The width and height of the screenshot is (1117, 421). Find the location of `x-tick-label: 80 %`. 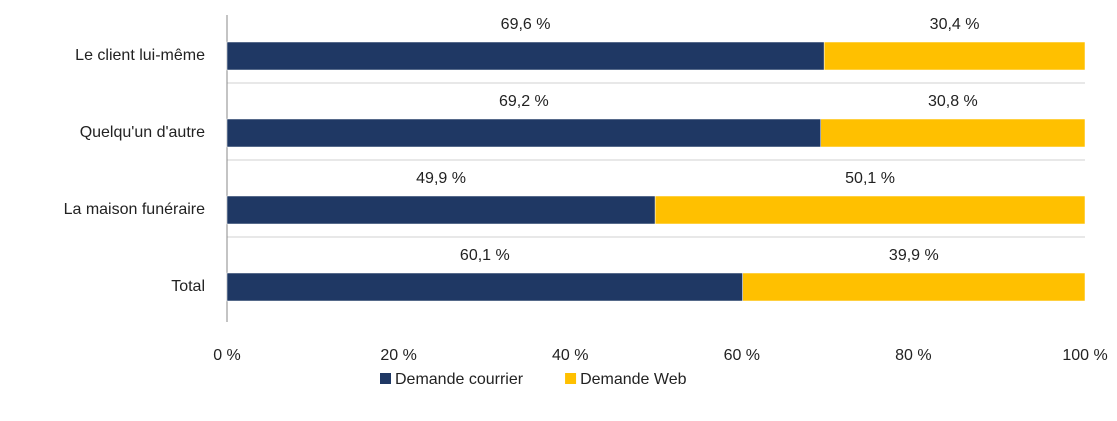

x-tick-label: 80 % is located at coordinates (913, 355).